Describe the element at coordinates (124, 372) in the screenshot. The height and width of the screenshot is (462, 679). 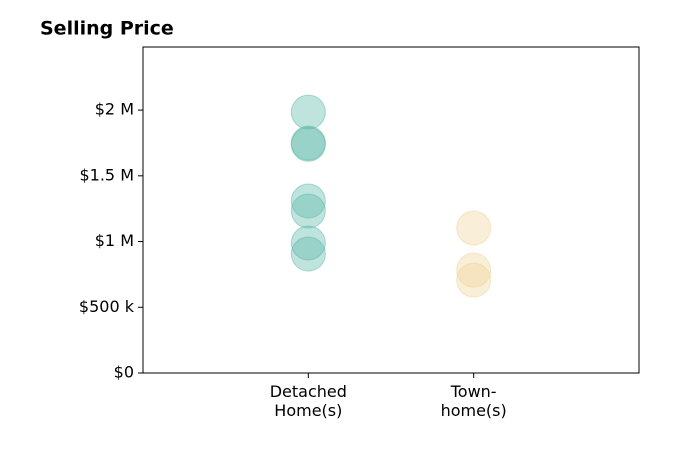
I see `y-tick-label: $0` at that location.